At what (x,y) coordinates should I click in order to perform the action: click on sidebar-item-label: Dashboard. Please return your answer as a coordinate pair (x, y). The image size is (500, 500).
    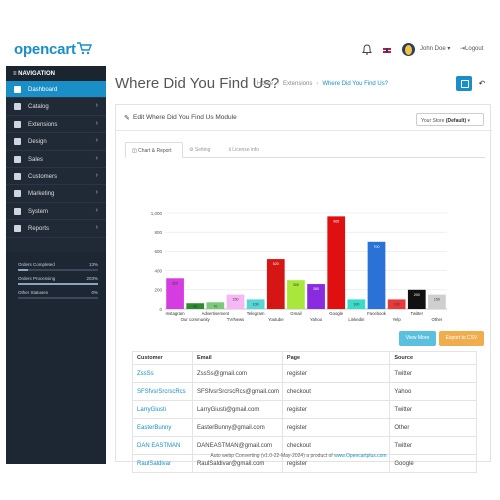
    Looking at the image, I should click on (43, 90).